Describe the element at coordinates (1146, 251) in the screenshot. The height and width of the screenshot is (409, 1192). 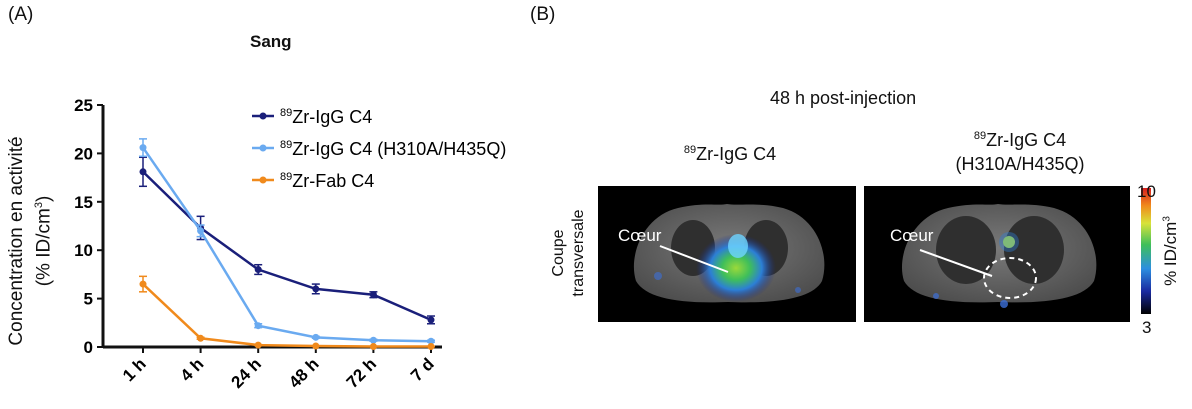
I see `colorbar` at that location.